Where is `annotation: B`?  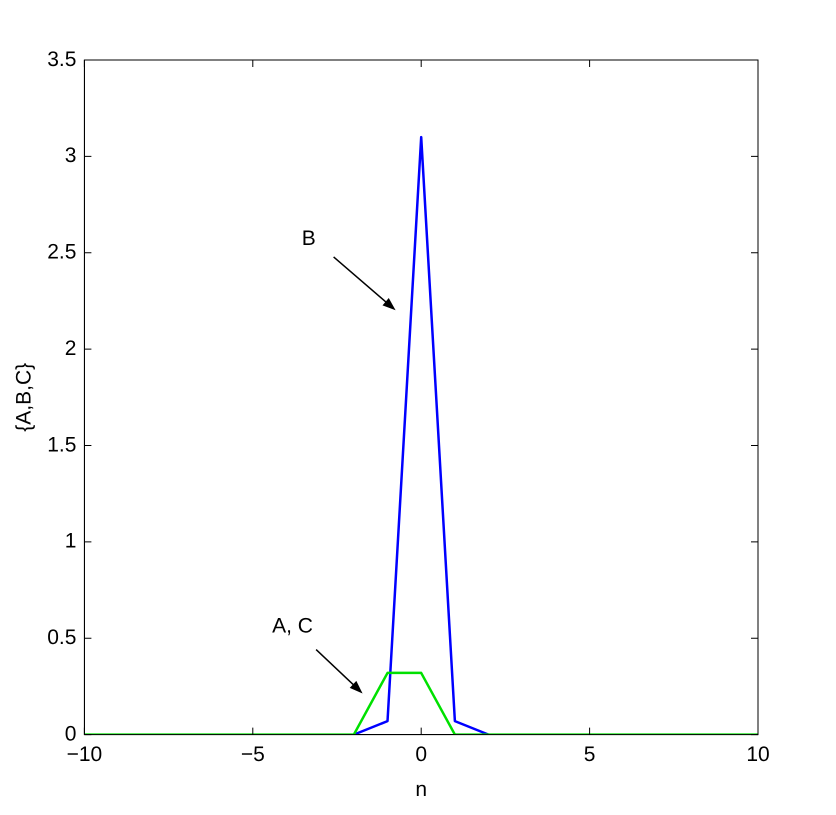
annotation: B is located at coordinates (309, 238).